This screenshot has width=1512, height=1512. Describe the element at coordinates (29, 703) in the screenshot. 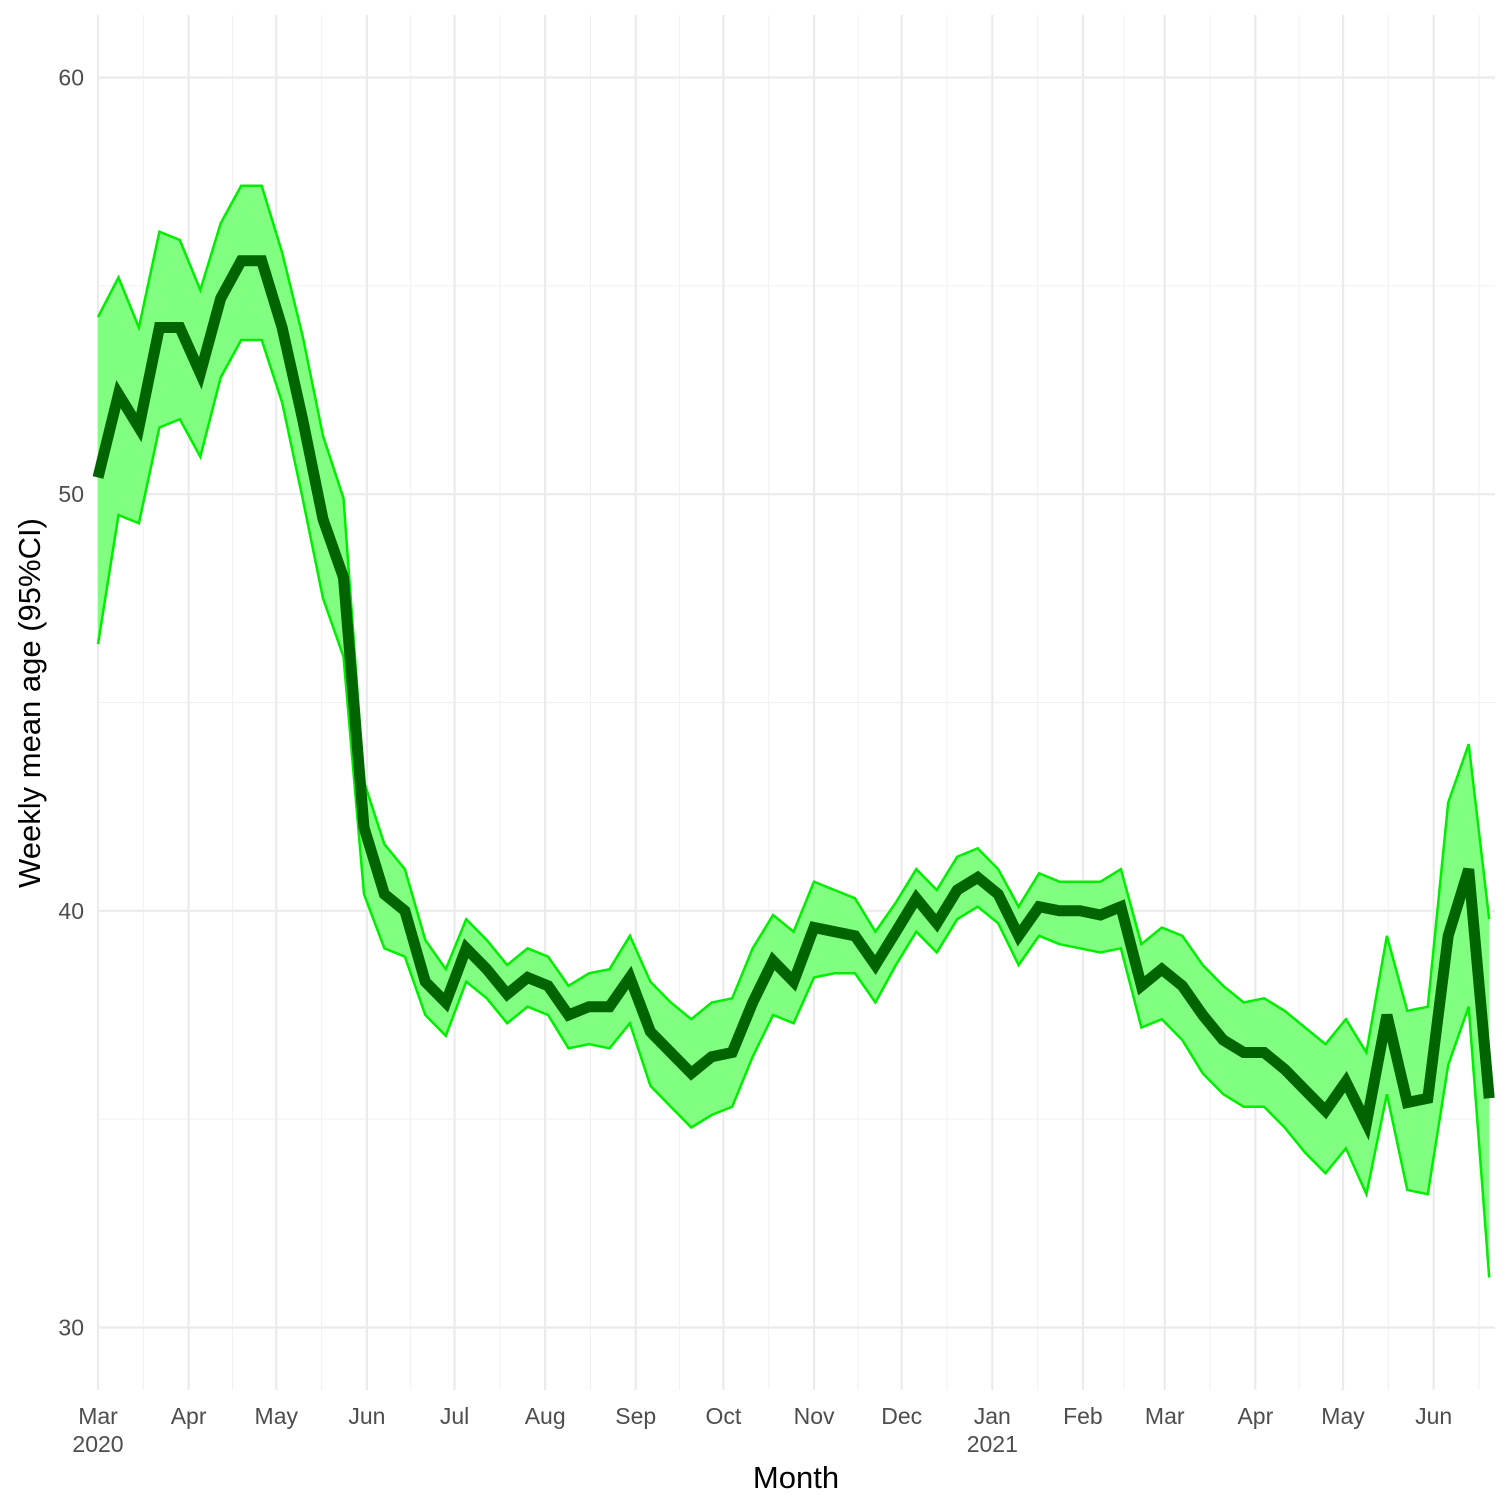

I see `y-axis-title: Weekly mean age (95%CI)` at that location.